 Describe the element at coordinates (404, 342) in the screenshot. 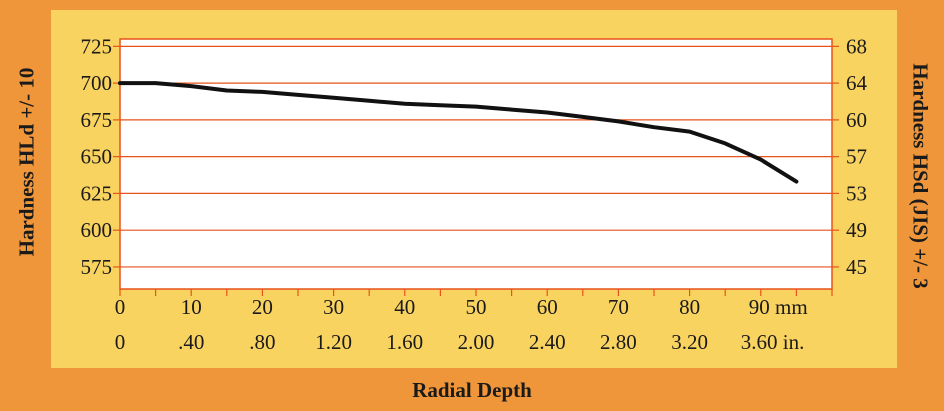

I see `x-tick-label-in: 1.60` at that location.